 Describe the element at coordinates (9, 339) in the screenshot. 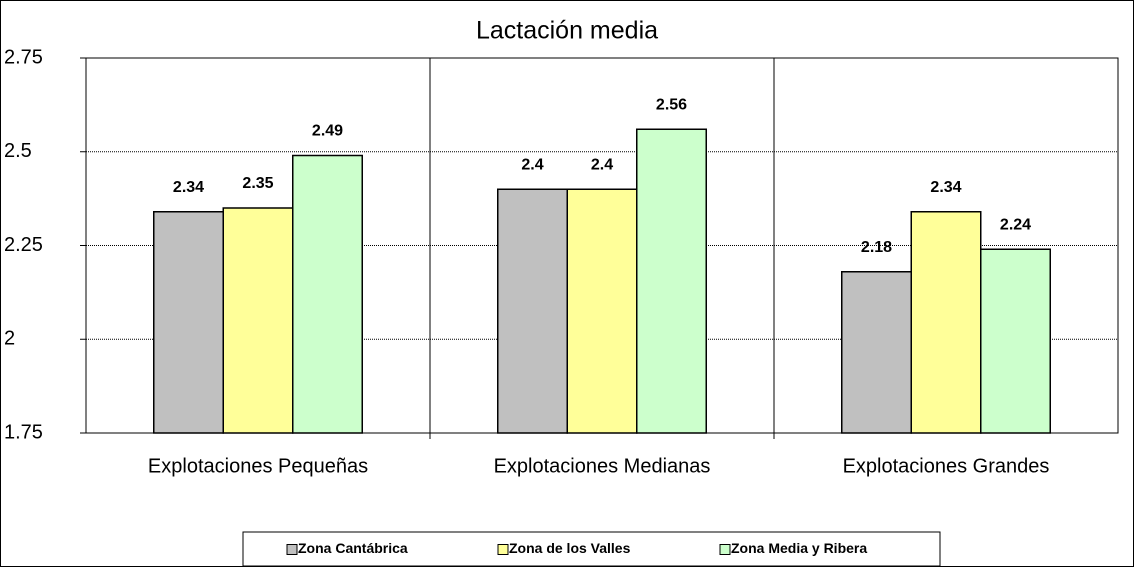

I see `y-tick-label: 2` at that location.